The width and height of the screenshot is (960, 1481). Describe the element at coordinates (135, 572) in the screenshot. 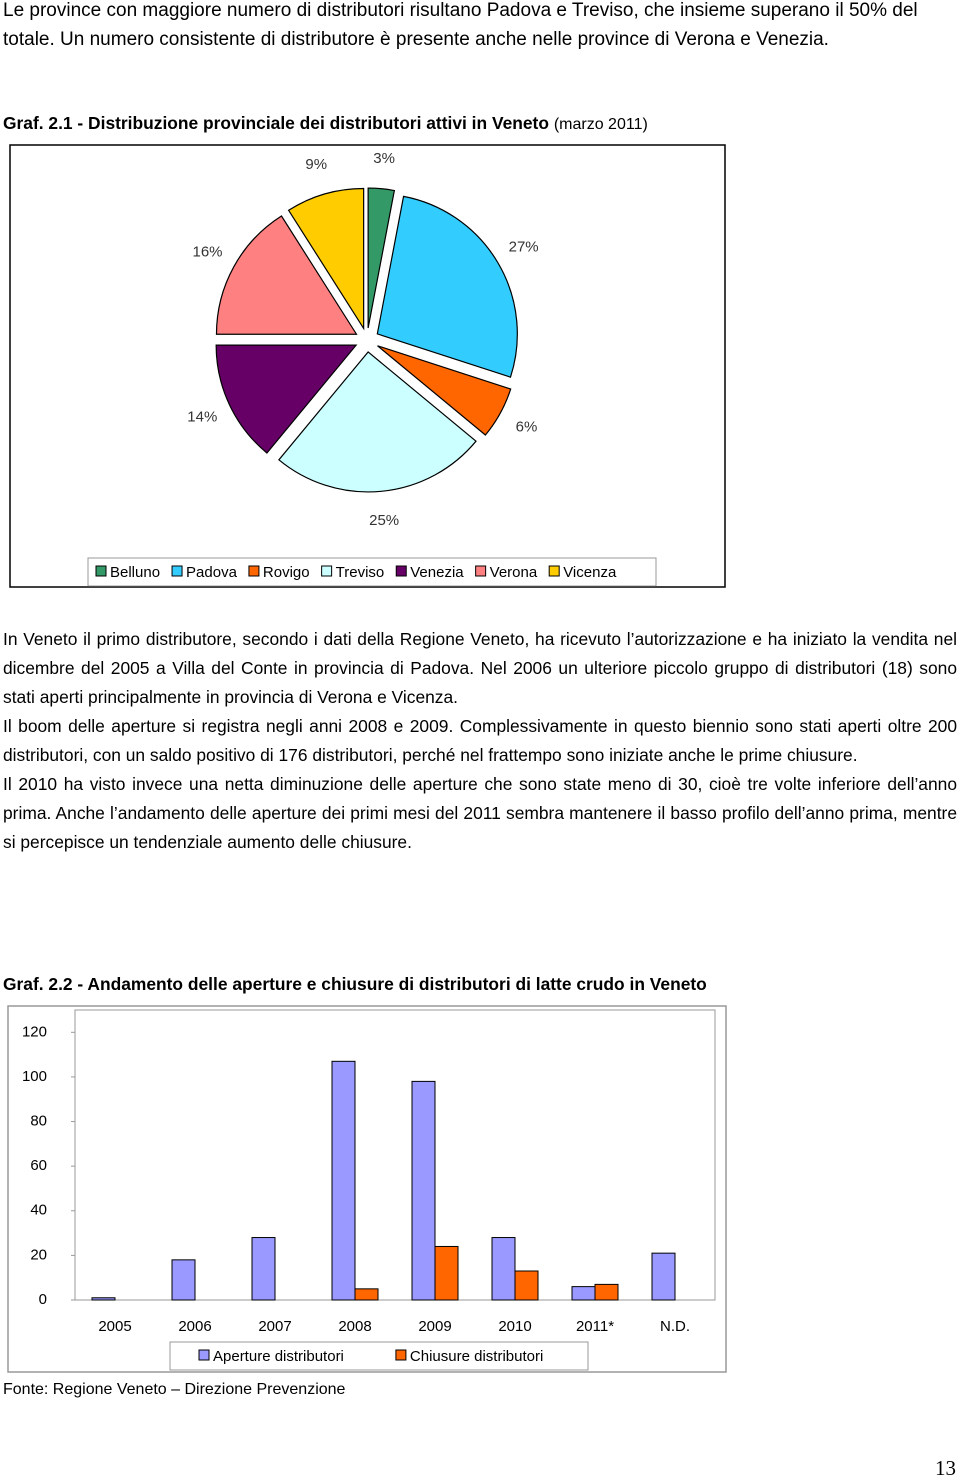

I see `legend-label: Belluno` at that location.